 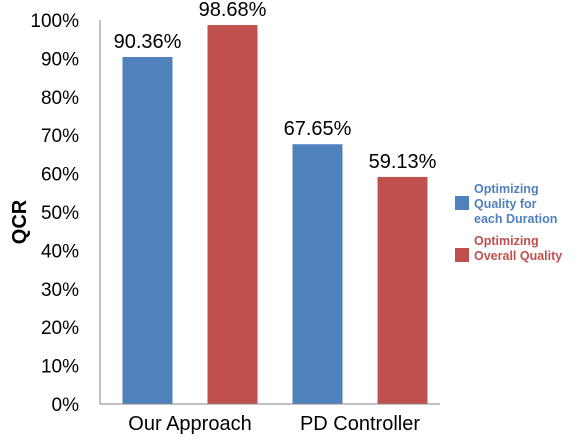 What do you see at coordinates (66, 405) in the screenshot?
I see `y-tick-label: 0%` at bounding box center [66, 405].